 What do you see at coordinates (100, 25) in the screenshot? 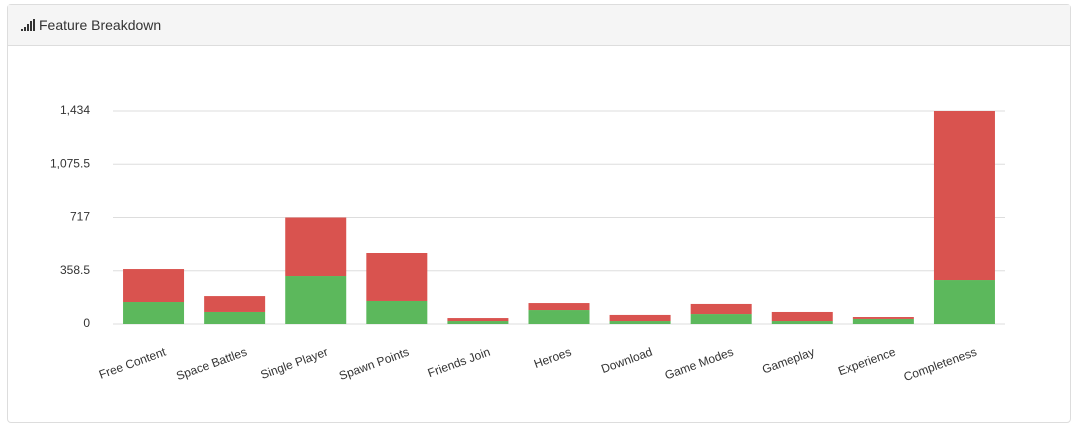
I see `panel-title: Feature Breakdown` at bounding box center [100, 25].